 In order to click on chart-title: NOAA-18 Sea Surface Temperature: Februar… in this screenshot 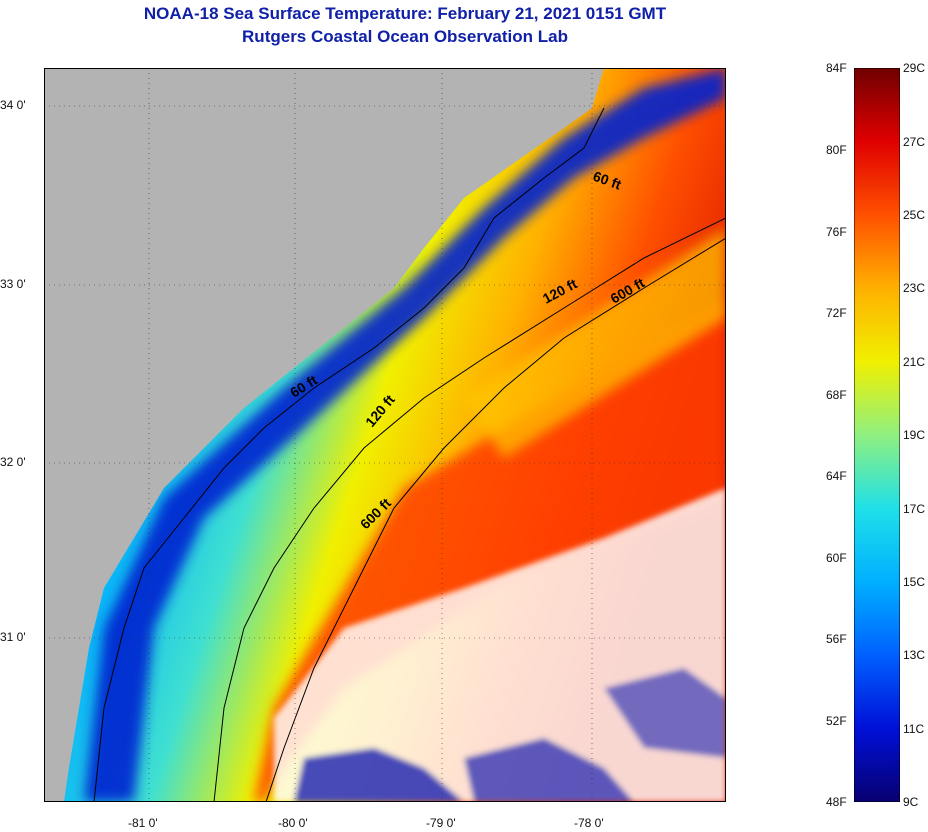, I will do `click(405, 13)`.